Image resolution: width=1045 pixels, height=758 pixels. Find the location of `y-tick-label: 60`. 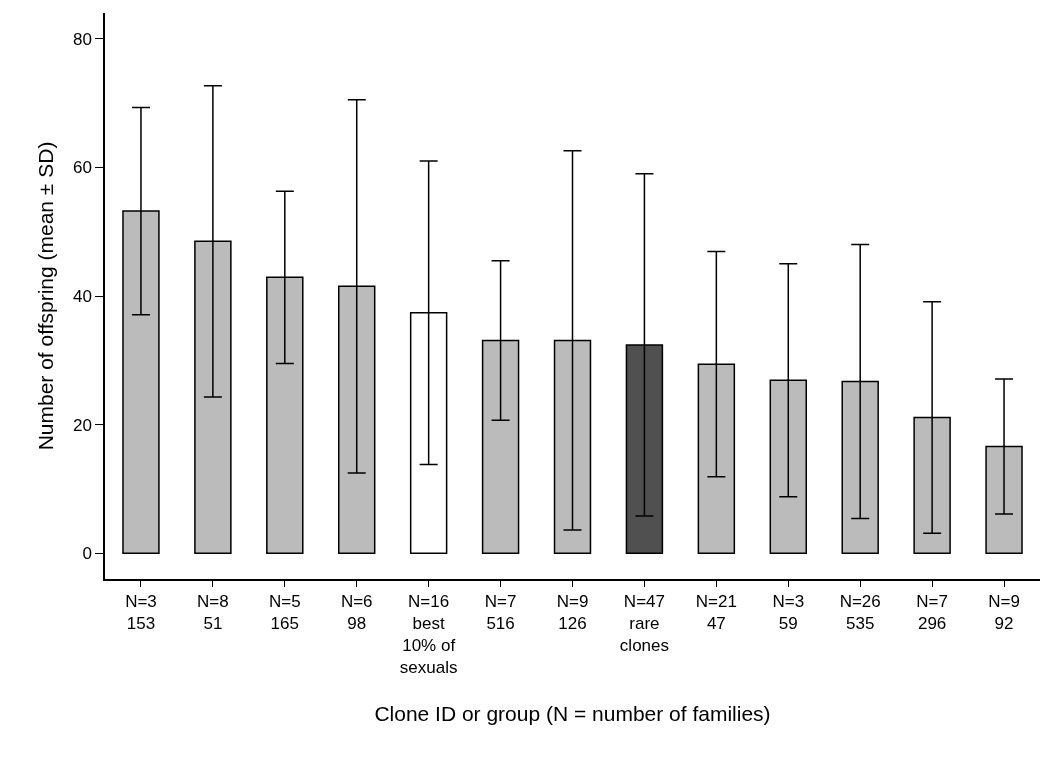

y-tick-label: 60 is located at coordinates (82, 168).